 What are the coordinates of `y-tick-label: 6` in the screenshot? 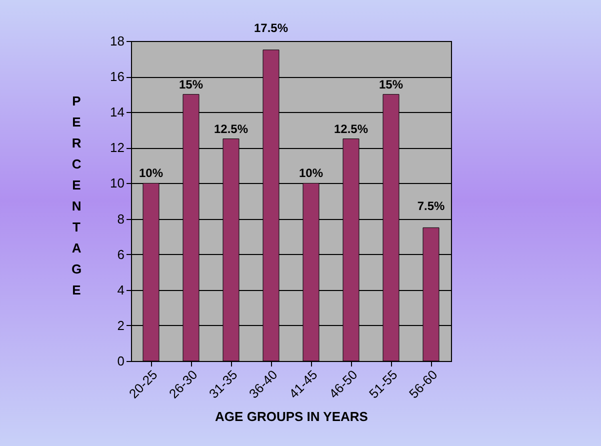 It's located at (120, 254).